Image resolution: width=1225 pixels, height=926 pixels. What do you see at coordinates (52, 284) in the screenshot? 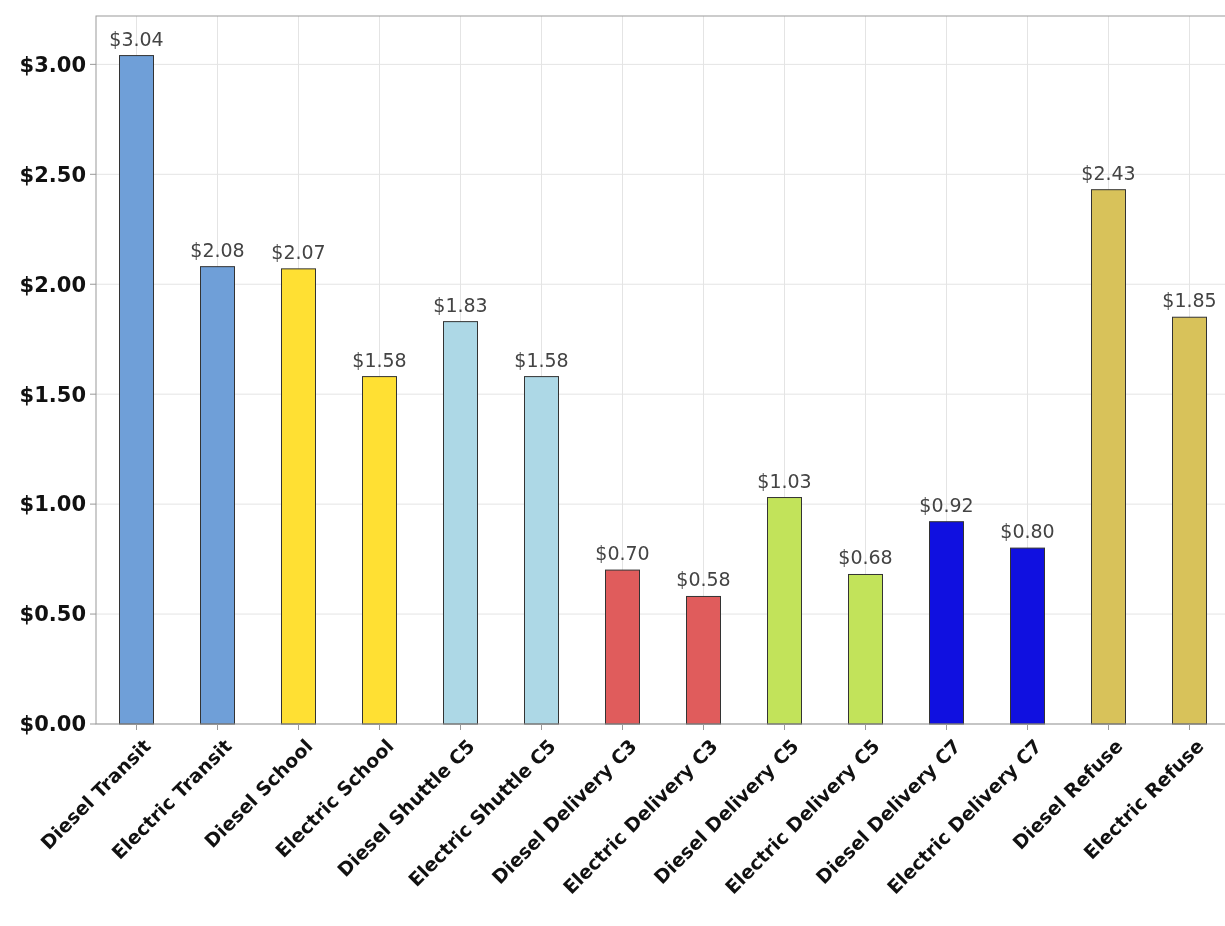
I see `y-tick-label: $2.00` at bounding box center [52, 284].